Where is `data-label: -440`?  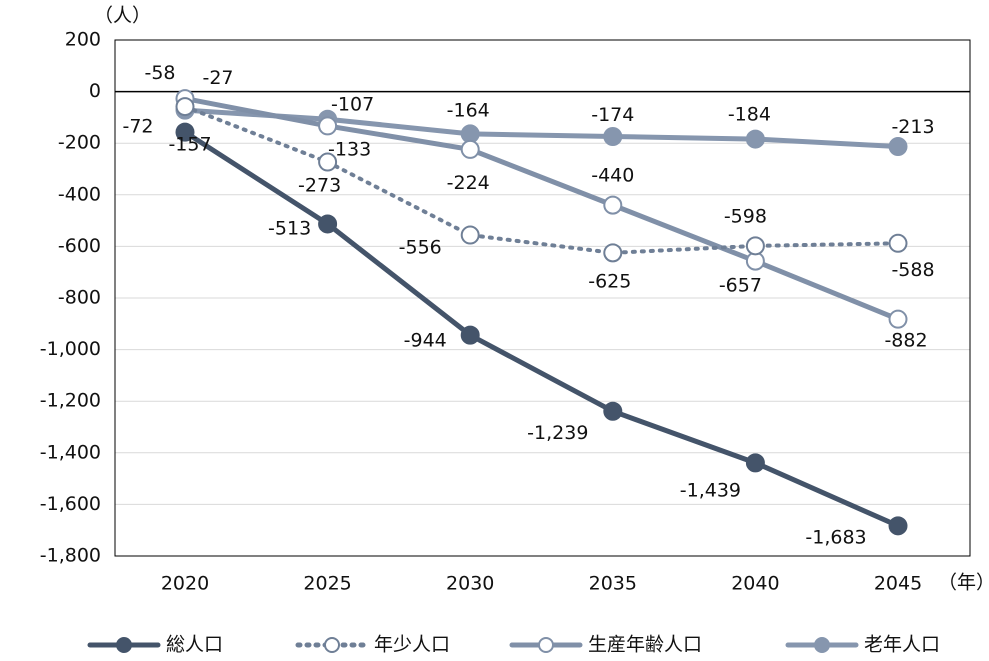 data-label: -440 is located at coordinates (612, 176).